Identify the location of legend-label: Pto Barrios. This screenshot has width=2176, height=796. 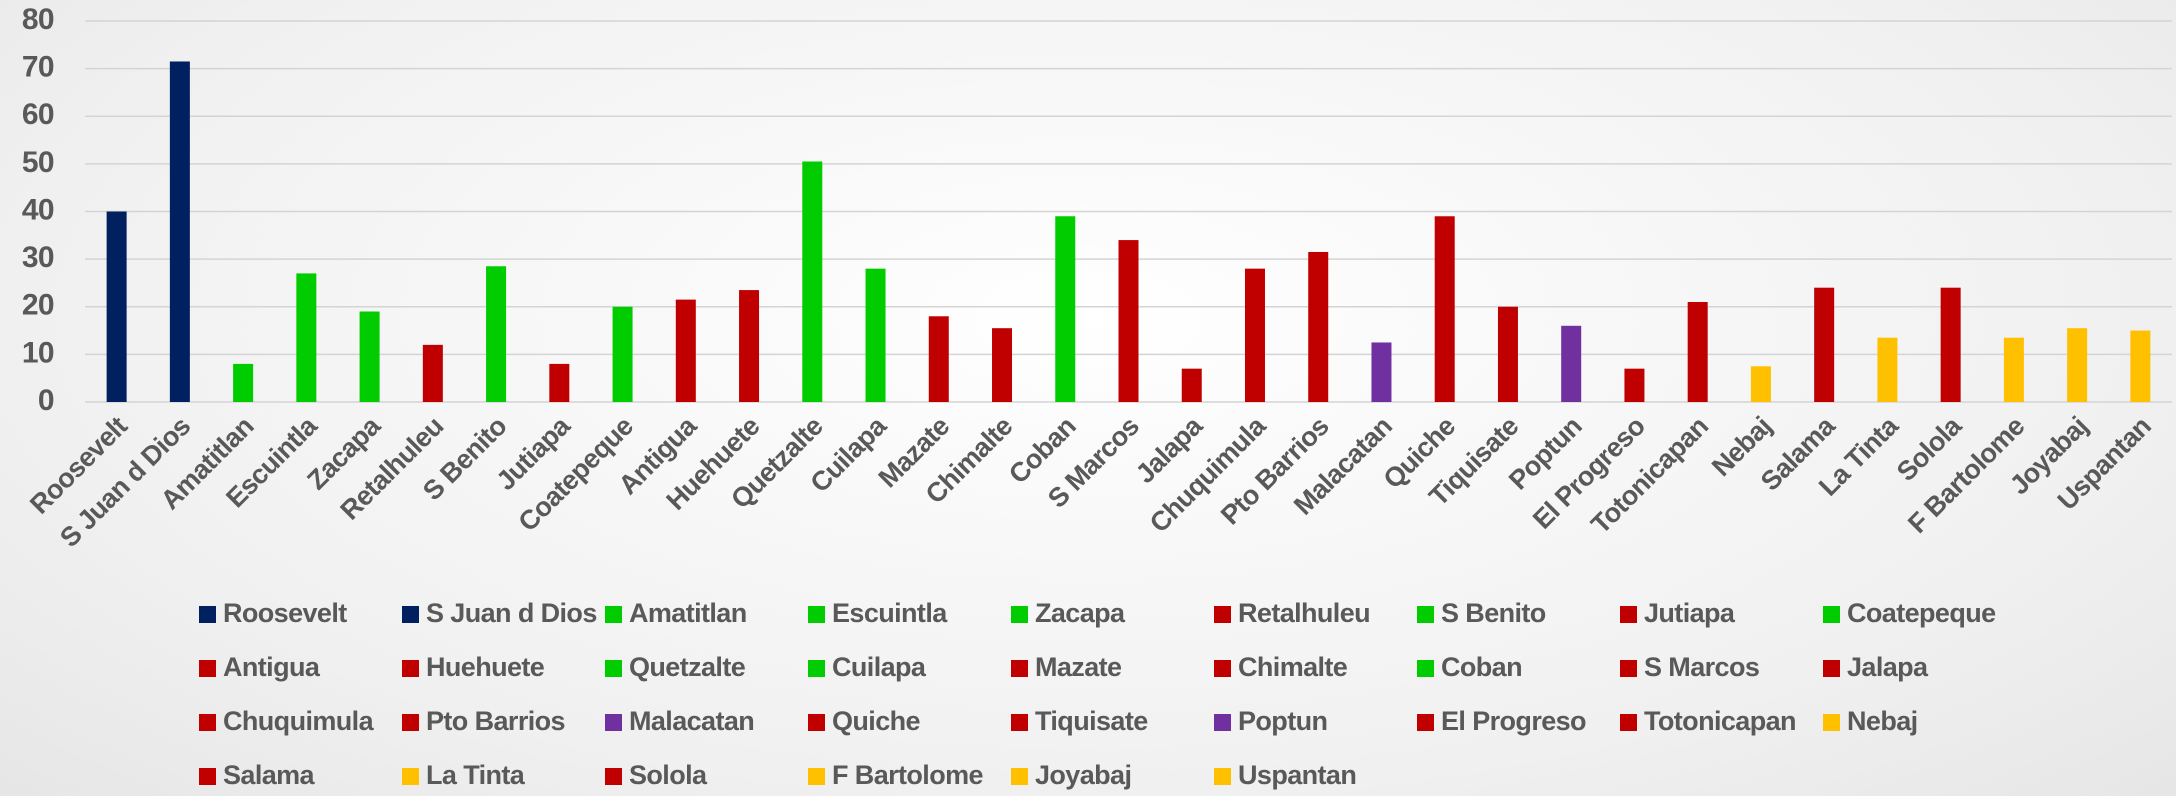
(495, 721).